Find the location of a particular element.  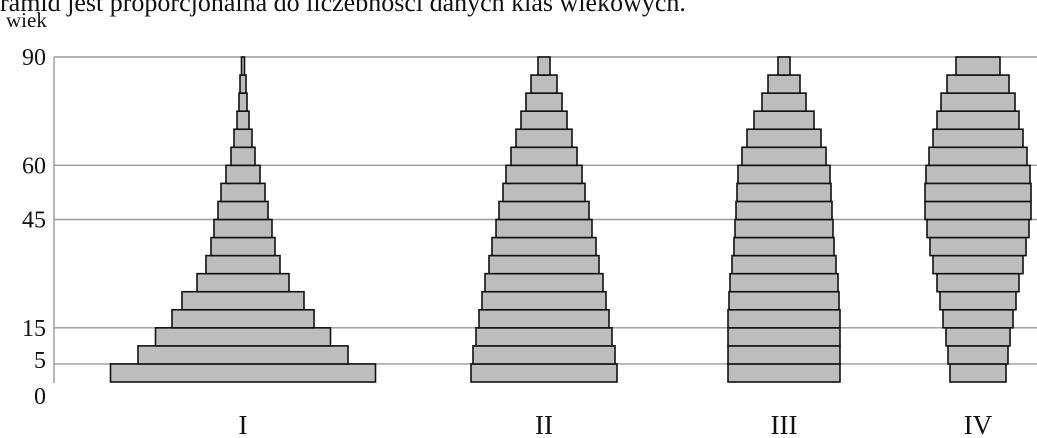

pyramid-II is located at coordinates (544, 219).